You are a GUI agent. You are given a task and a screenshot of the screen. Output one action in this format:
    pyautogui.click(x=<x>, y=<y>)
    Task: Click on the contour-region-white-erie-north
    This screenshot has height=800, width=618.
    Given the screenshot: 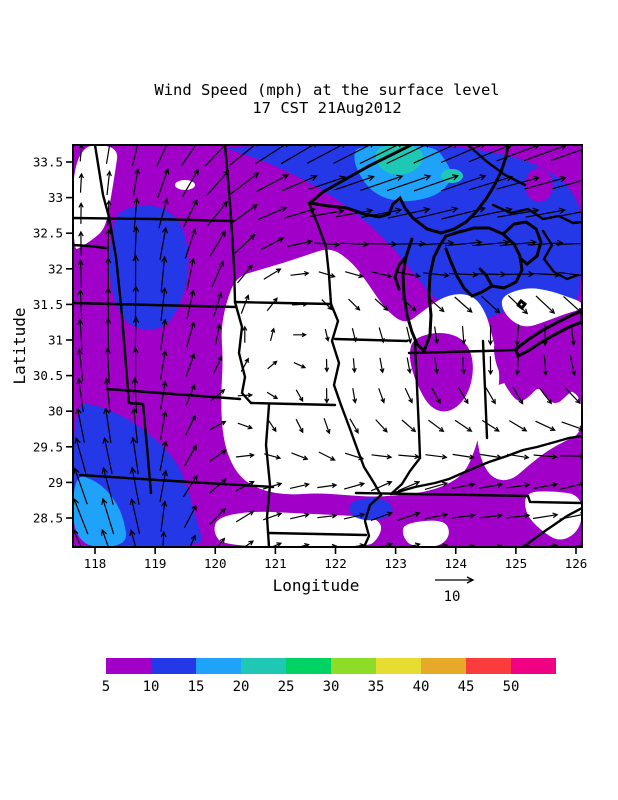 What is the action you would take?
    pyautogui.click(x=541, y=307)
    